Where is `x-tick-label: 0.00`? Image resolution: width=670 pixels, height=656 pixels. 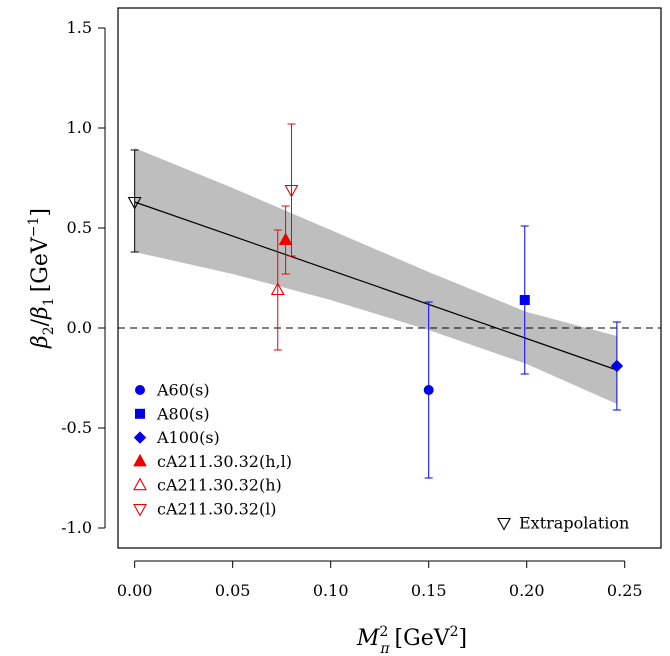 x-tick-label: 0.00 is located at coordinates (135, 590).